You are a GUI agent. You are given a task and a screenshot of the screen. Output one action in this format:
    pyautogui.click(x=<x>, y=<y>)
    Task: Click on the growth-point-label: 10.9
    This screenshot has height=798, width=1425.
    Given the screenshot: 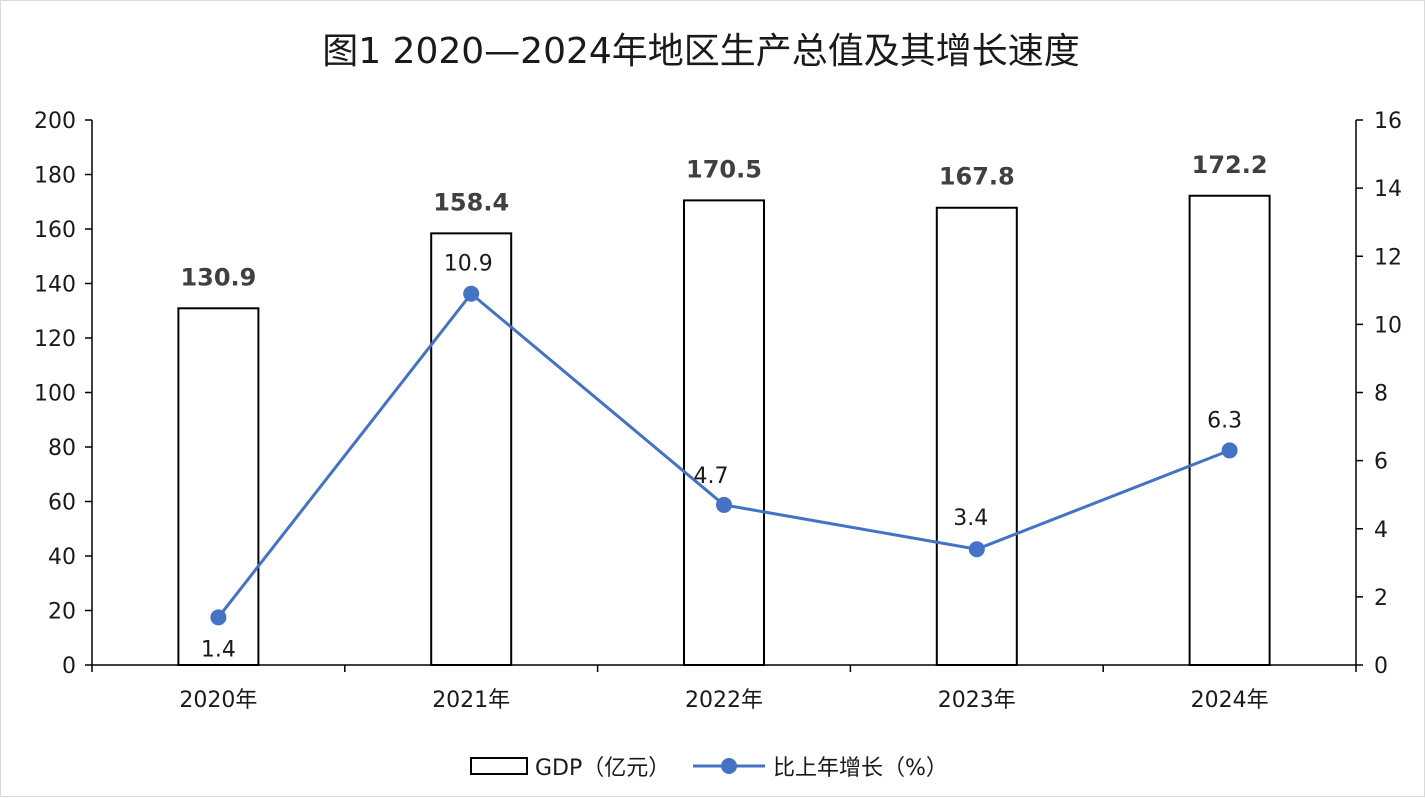 What is the action you would take?
    pyautogui.click(x=468, y=264)
    